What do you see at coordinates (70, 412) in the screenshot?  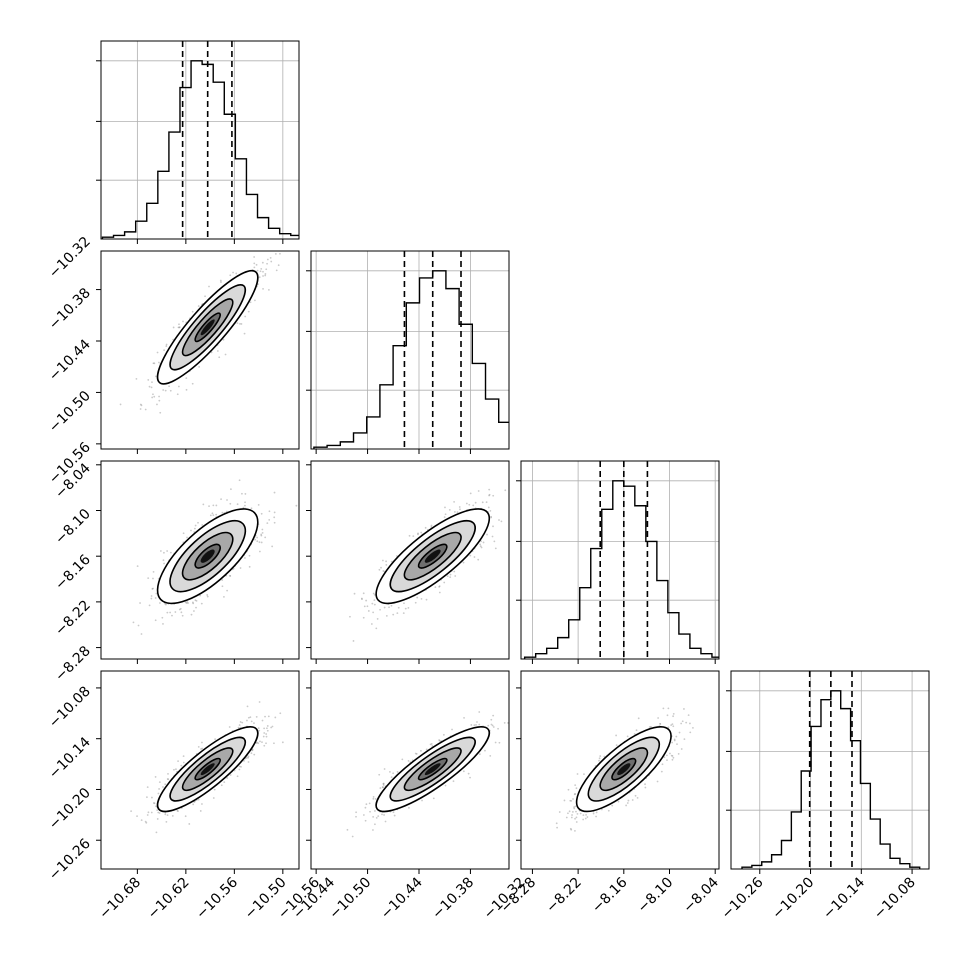 I see `y-tick-label: −10.50` at bounding box center [70, 412].